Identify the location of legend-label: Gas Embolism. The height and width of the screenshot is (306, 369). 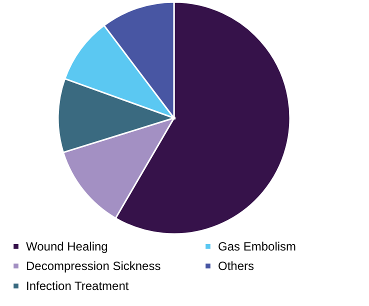
(257, 246).